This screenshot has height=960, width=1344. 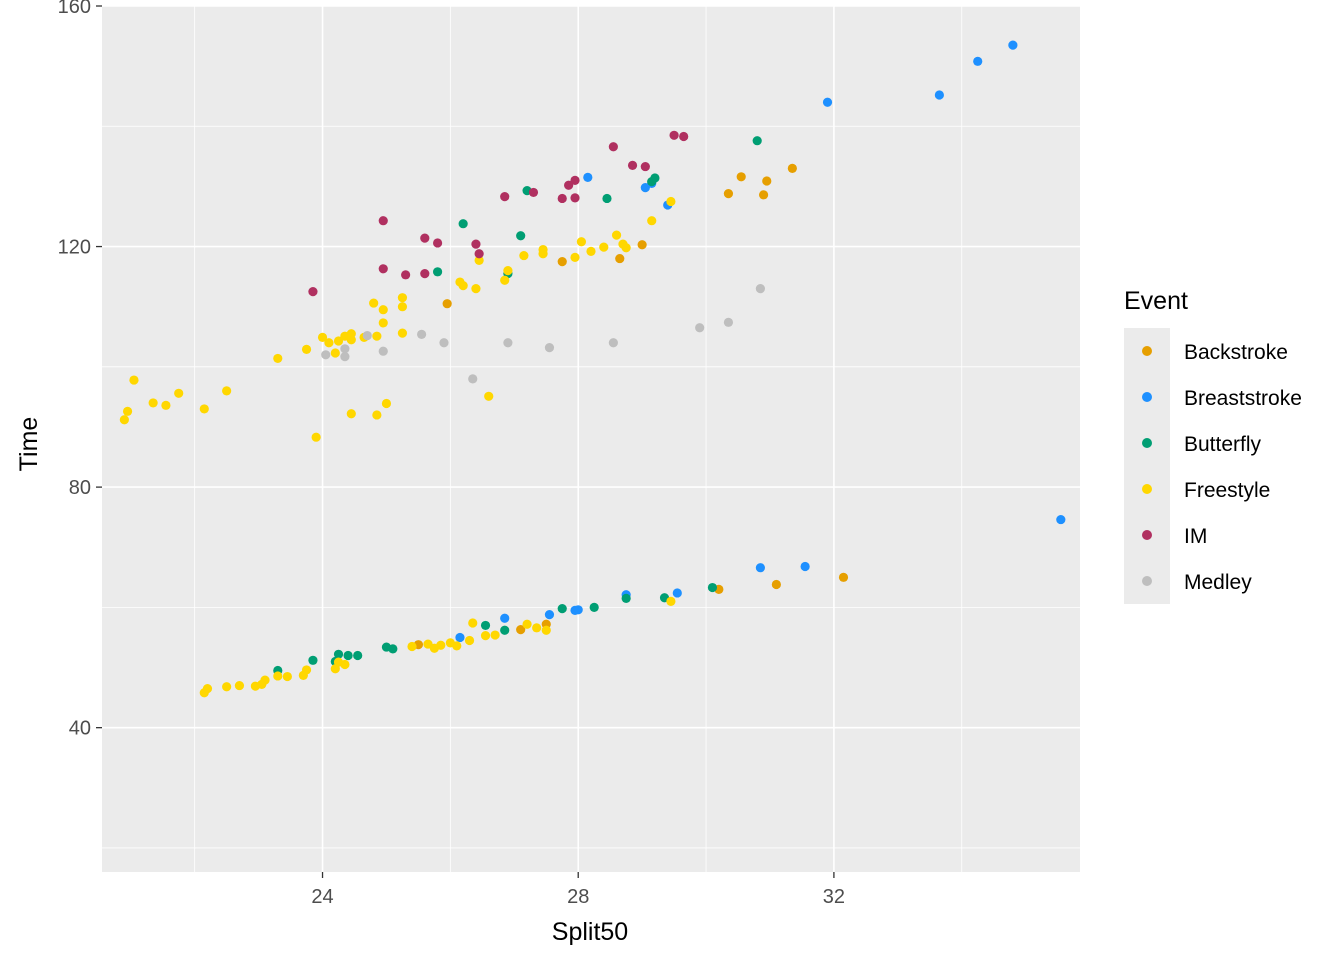 What do you see at coordinates (1147, 535) in the screenshot?
I see `legend-key-im` at bounding box center [1147, 535].